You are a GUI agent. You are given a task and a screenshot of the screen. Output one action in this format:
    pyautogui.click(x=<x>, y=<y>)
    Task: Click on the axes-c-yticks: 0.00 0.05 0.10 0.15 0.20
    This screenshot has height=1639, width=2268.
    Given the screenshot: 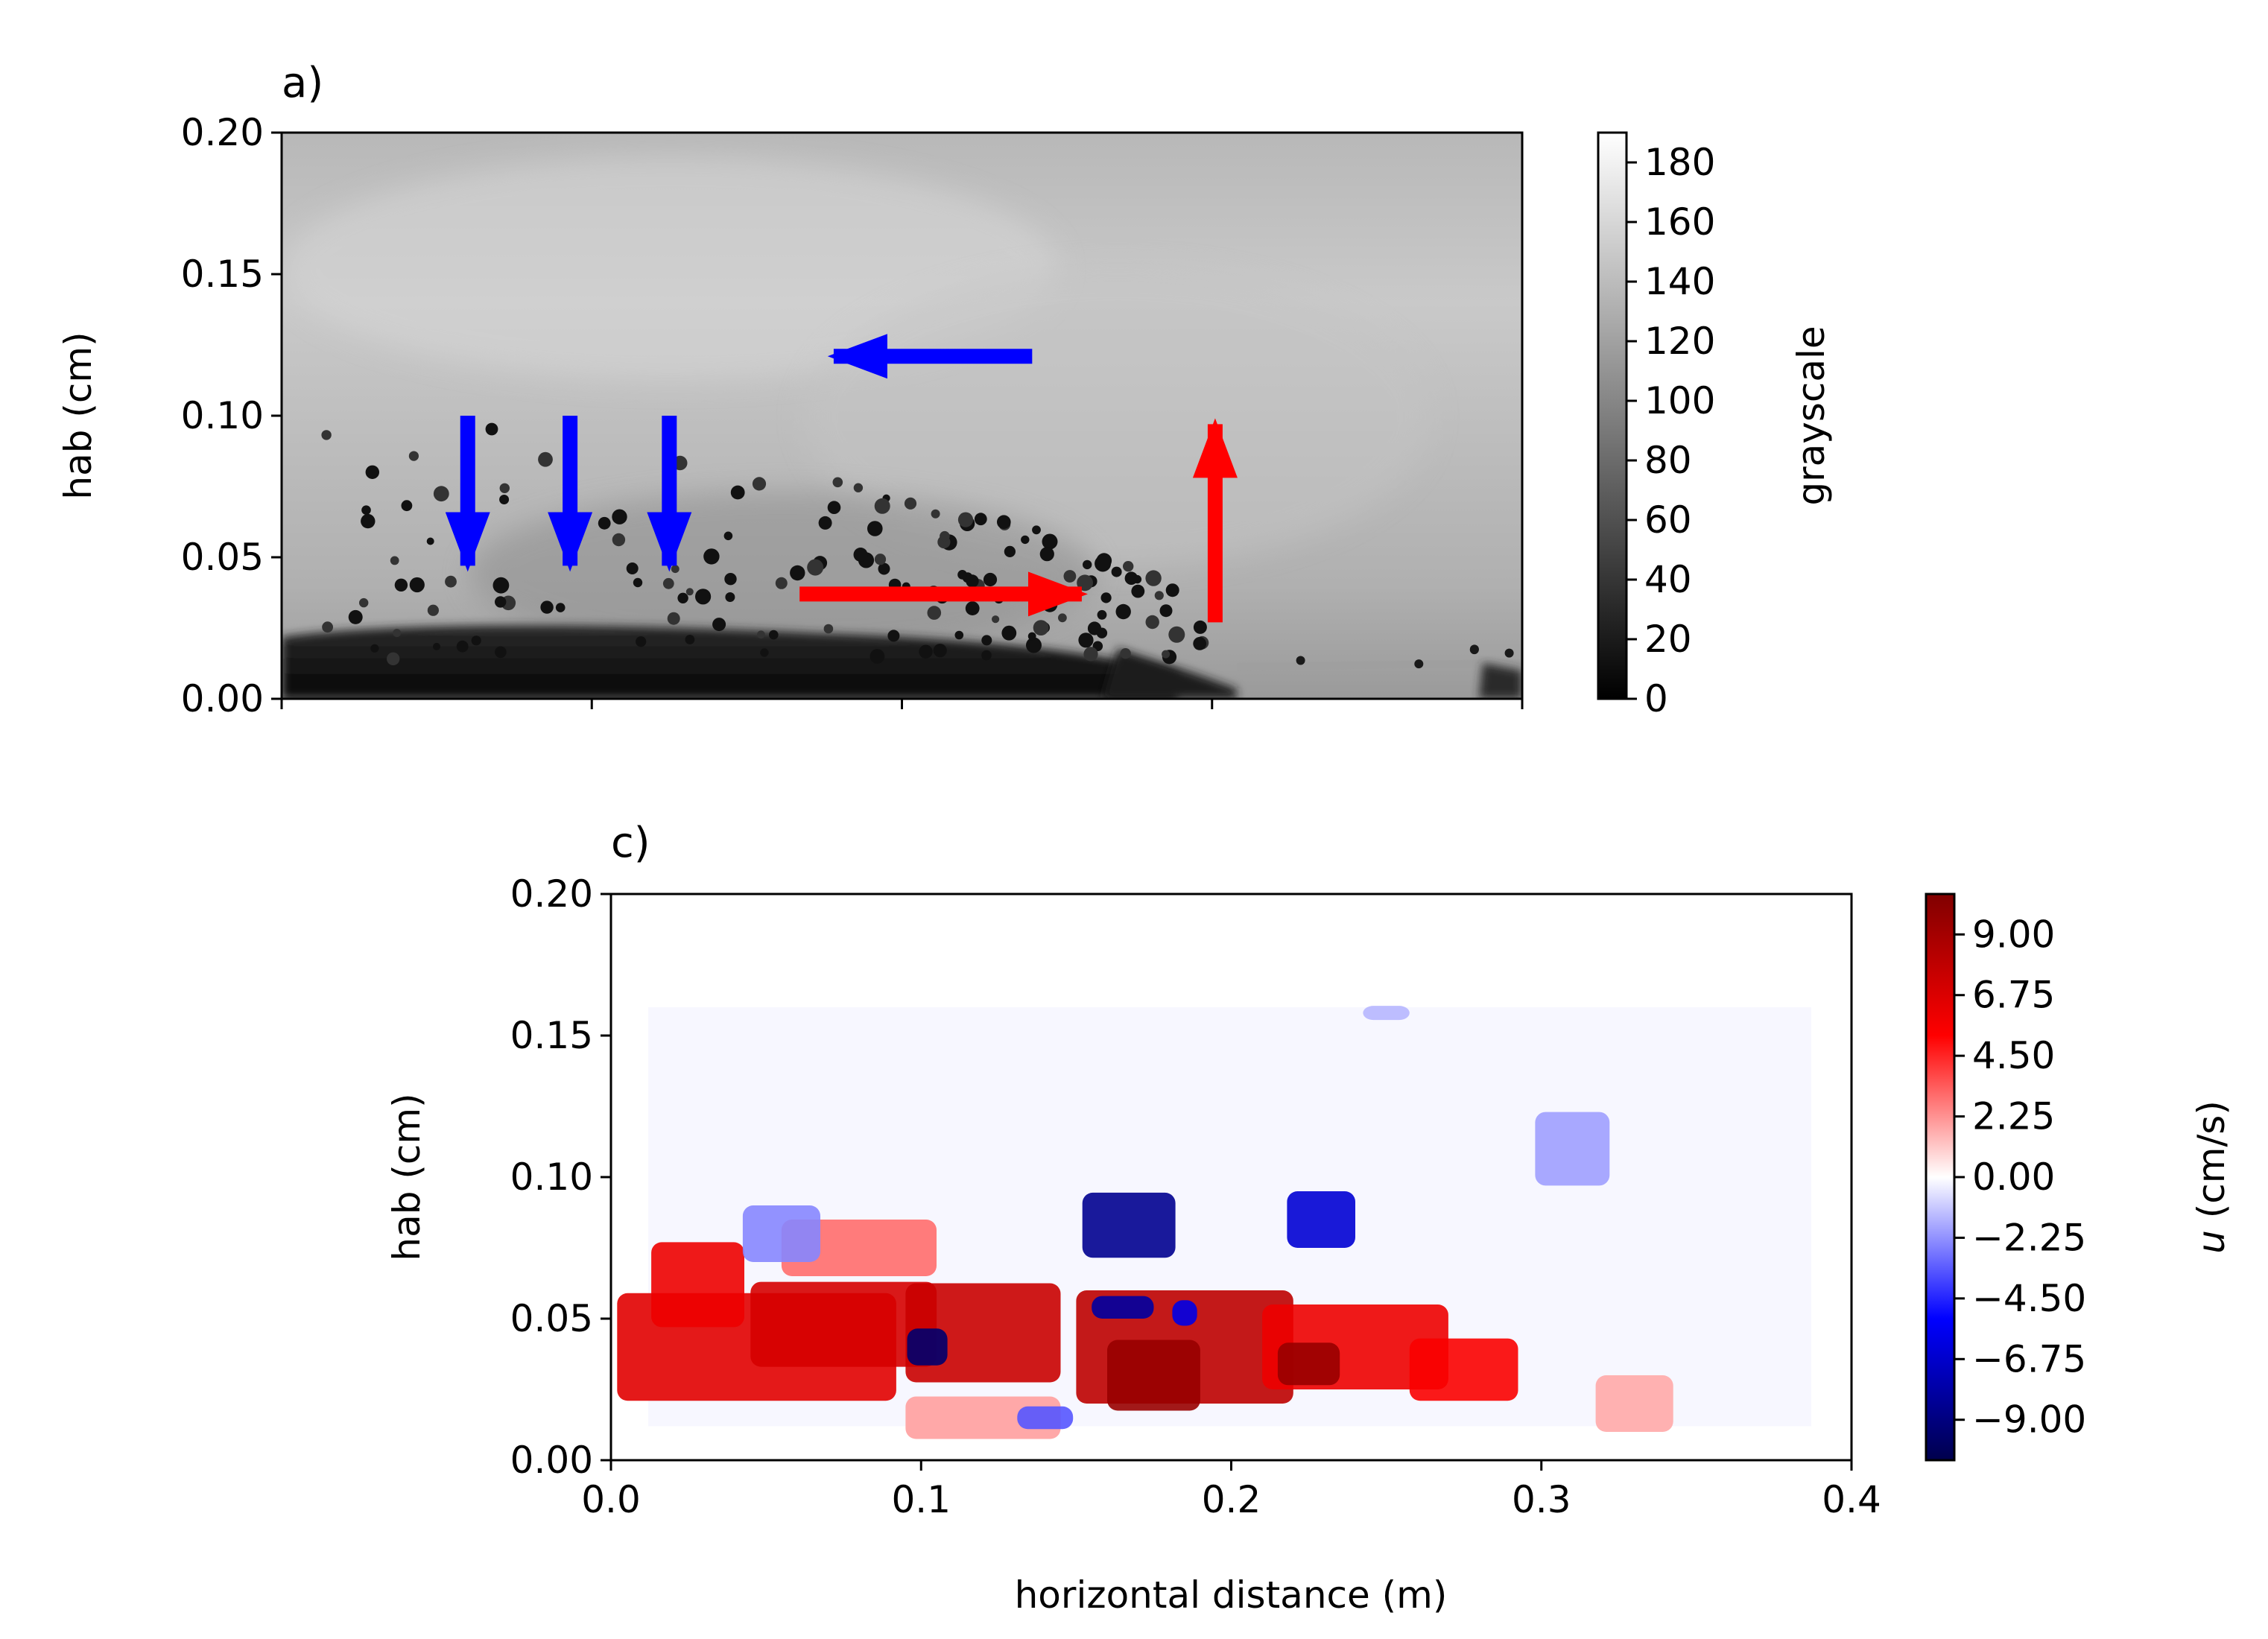 What is the action you would take?
    pyautogui.click(x=560, y=1177)
    